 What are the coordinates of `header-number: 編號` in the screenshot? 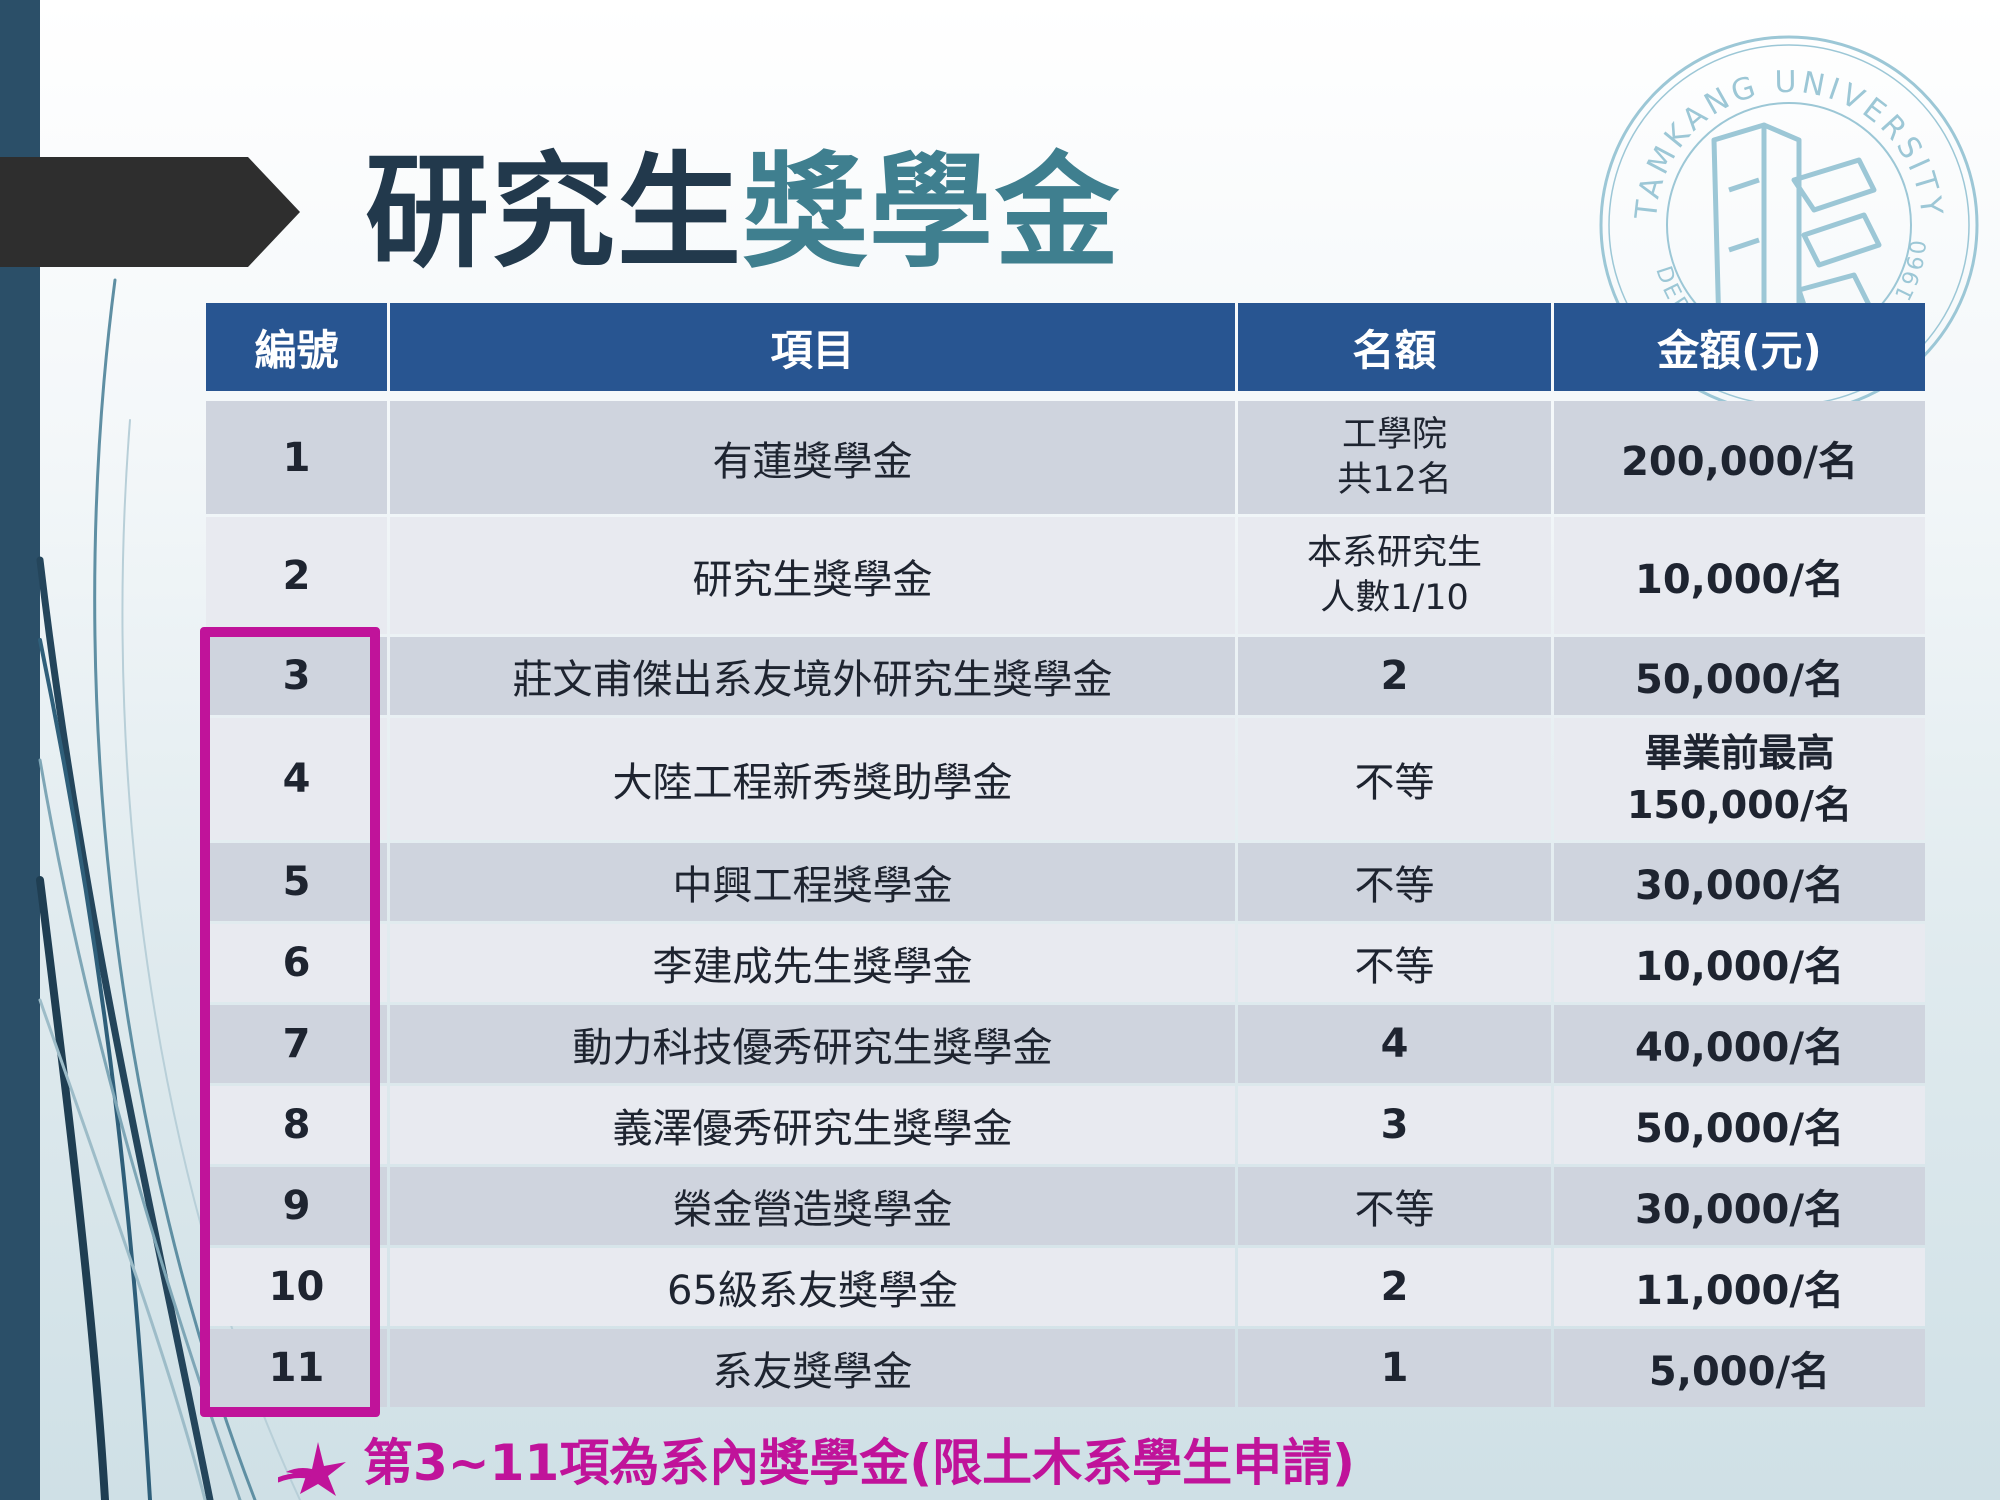 It's located at (296, 347).